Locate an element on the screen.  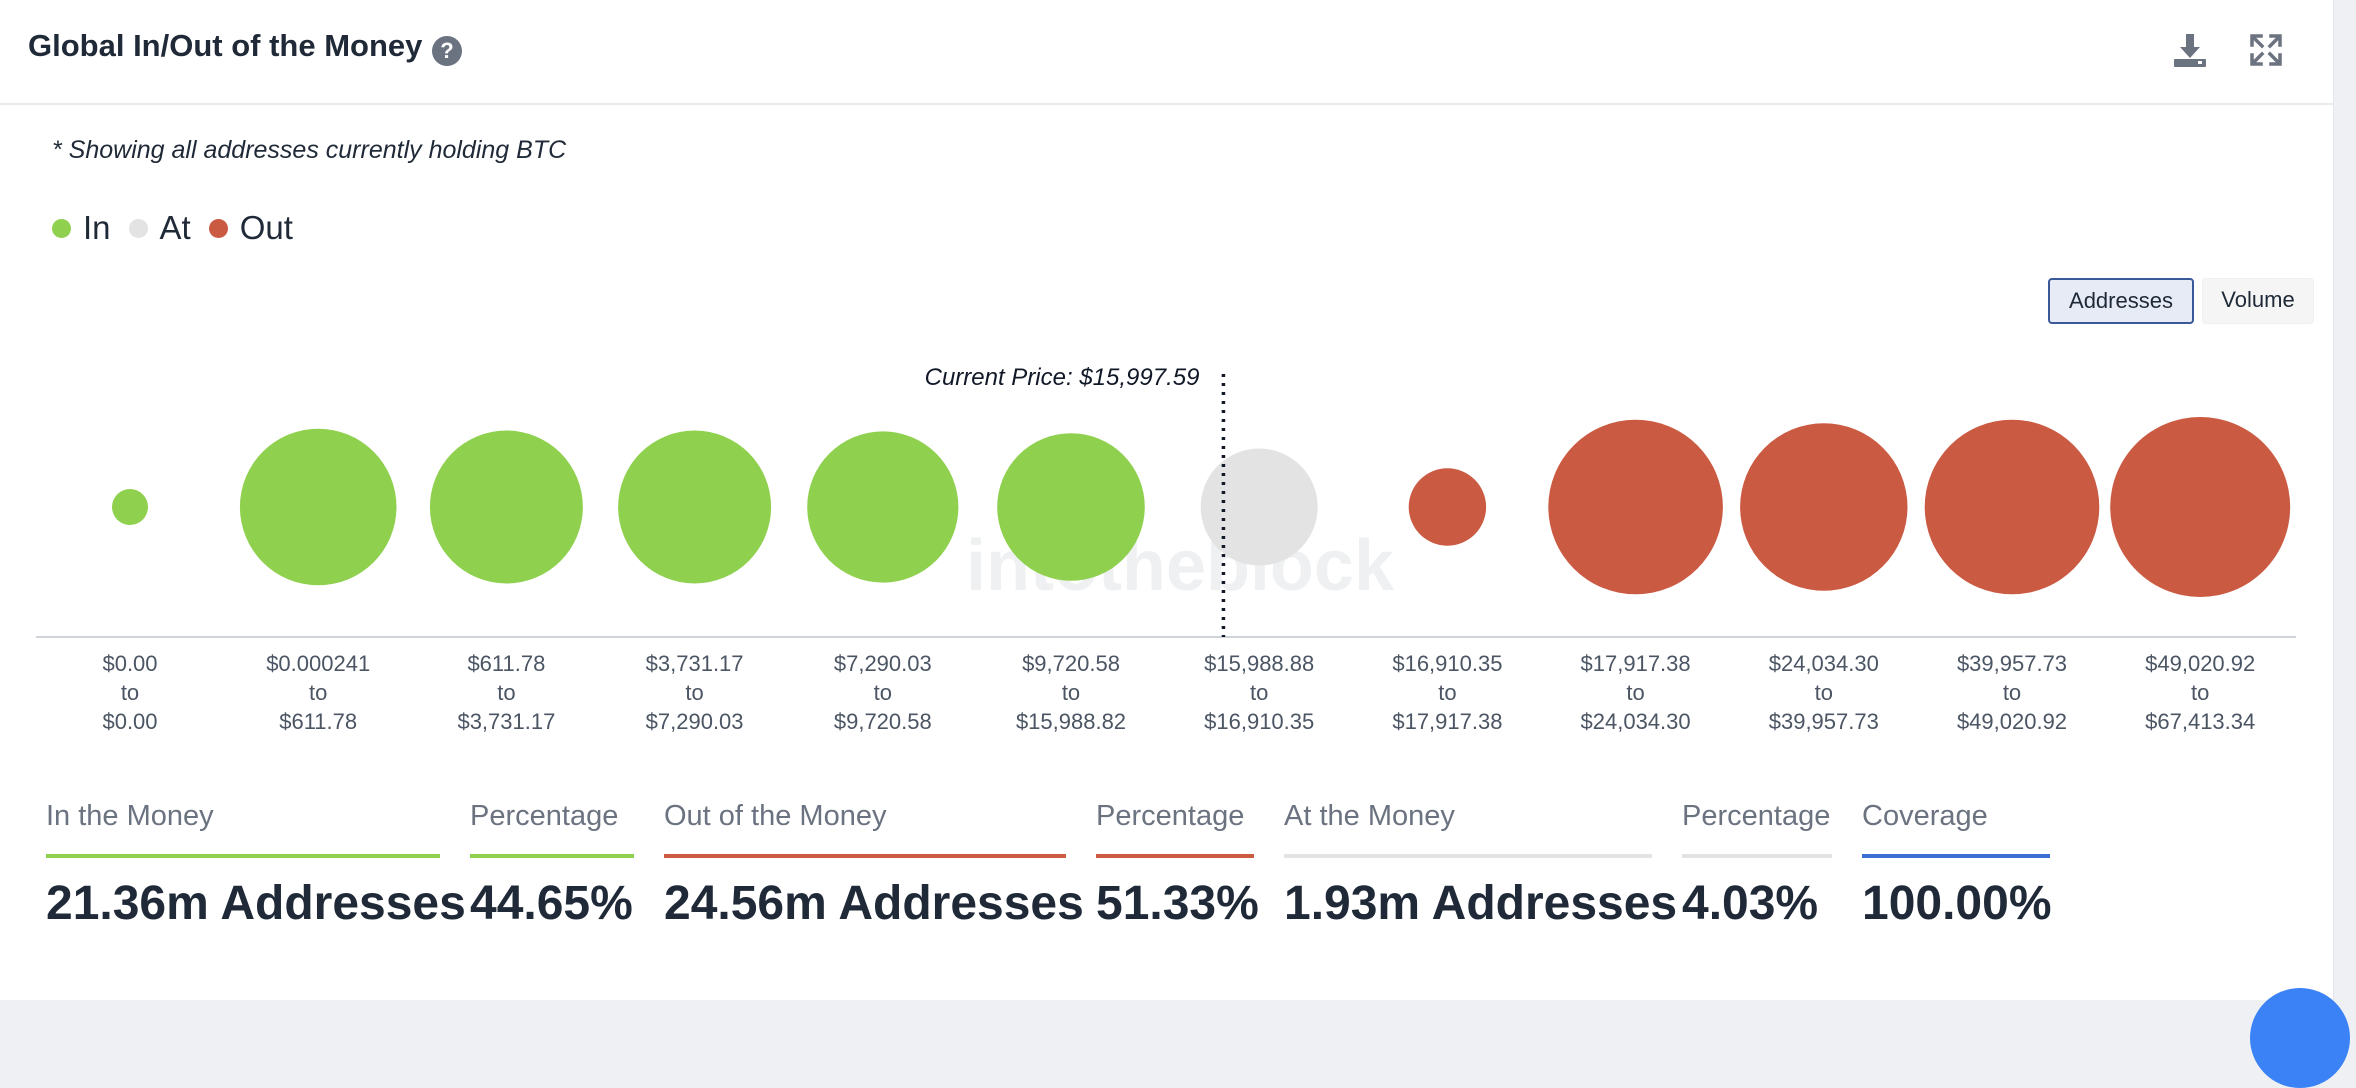
in-percentage-bar is located at coordinates (552, 856).